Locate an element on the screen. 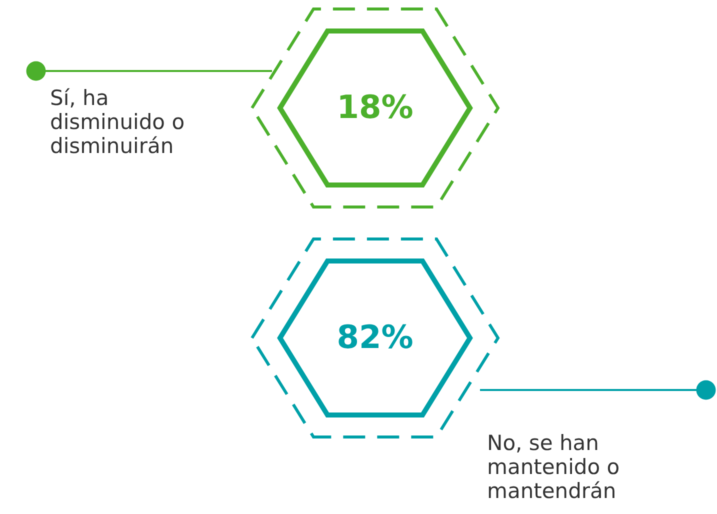 The height and width of the screenshot is (514, 717). data-label: 18% is located at coordinates (375, 107).